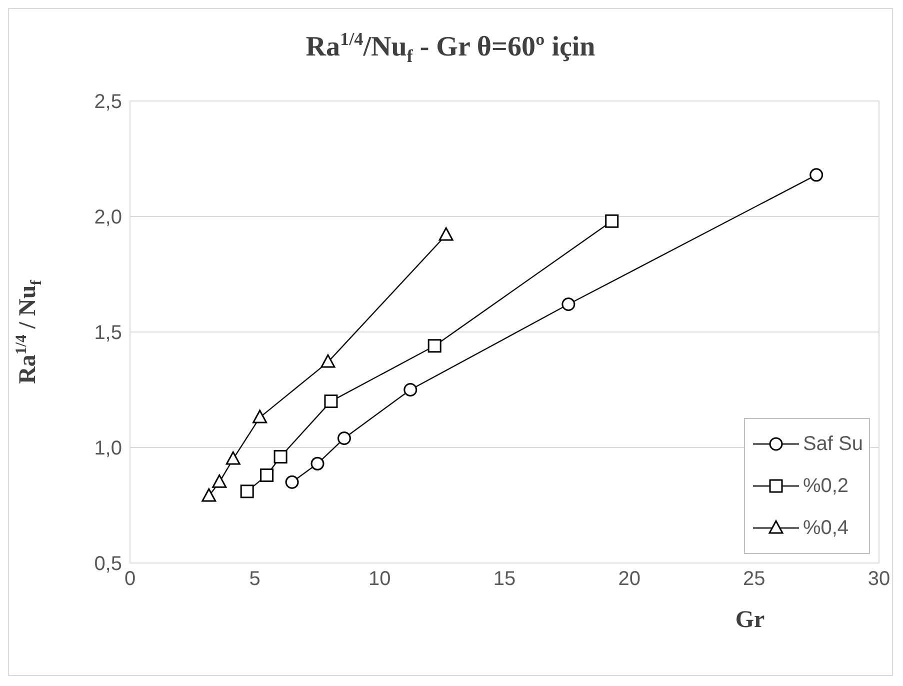 The height and width of the screenshot is (686, 903). I want to click on x-tick-label: 5, so click(254, 579).